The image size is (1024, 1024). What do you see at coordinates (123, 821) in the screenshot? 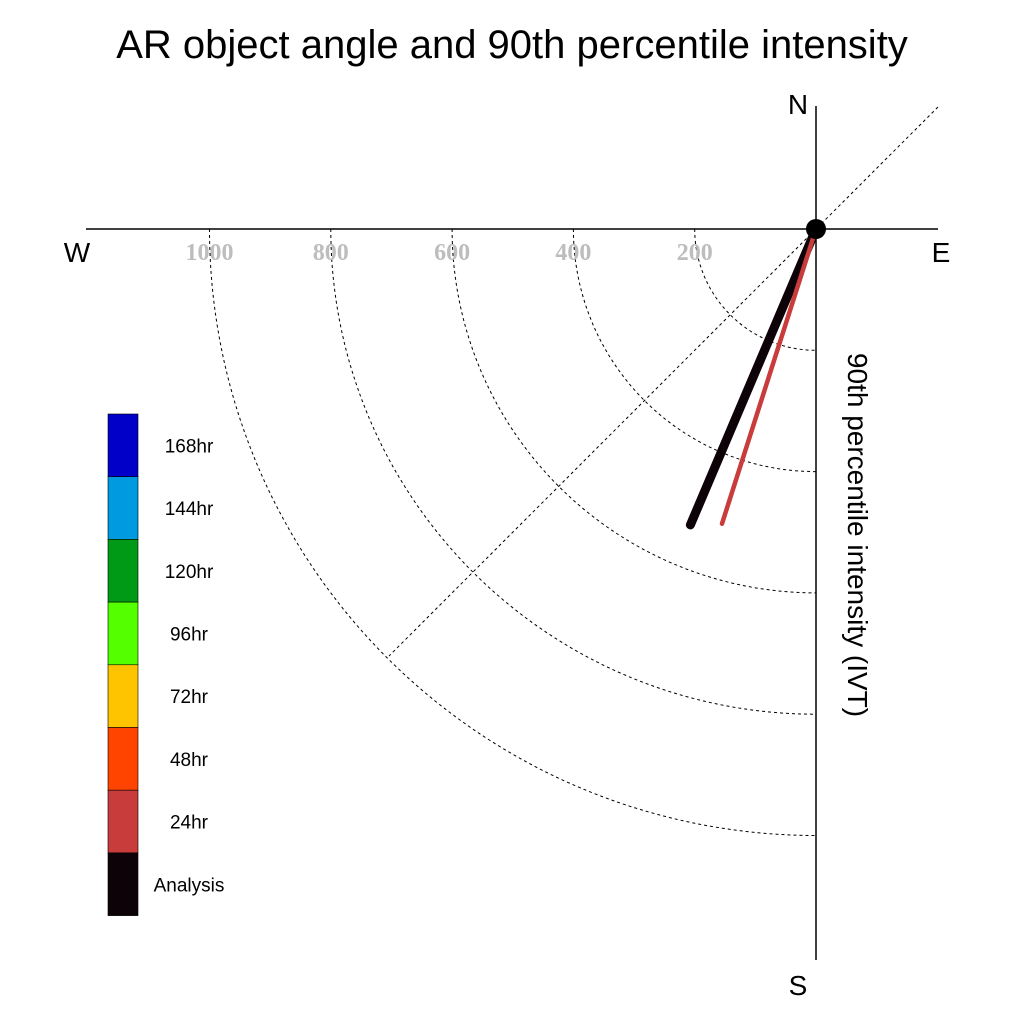
I see `legend-swatch-24hr` at bounding box center [123, 821].